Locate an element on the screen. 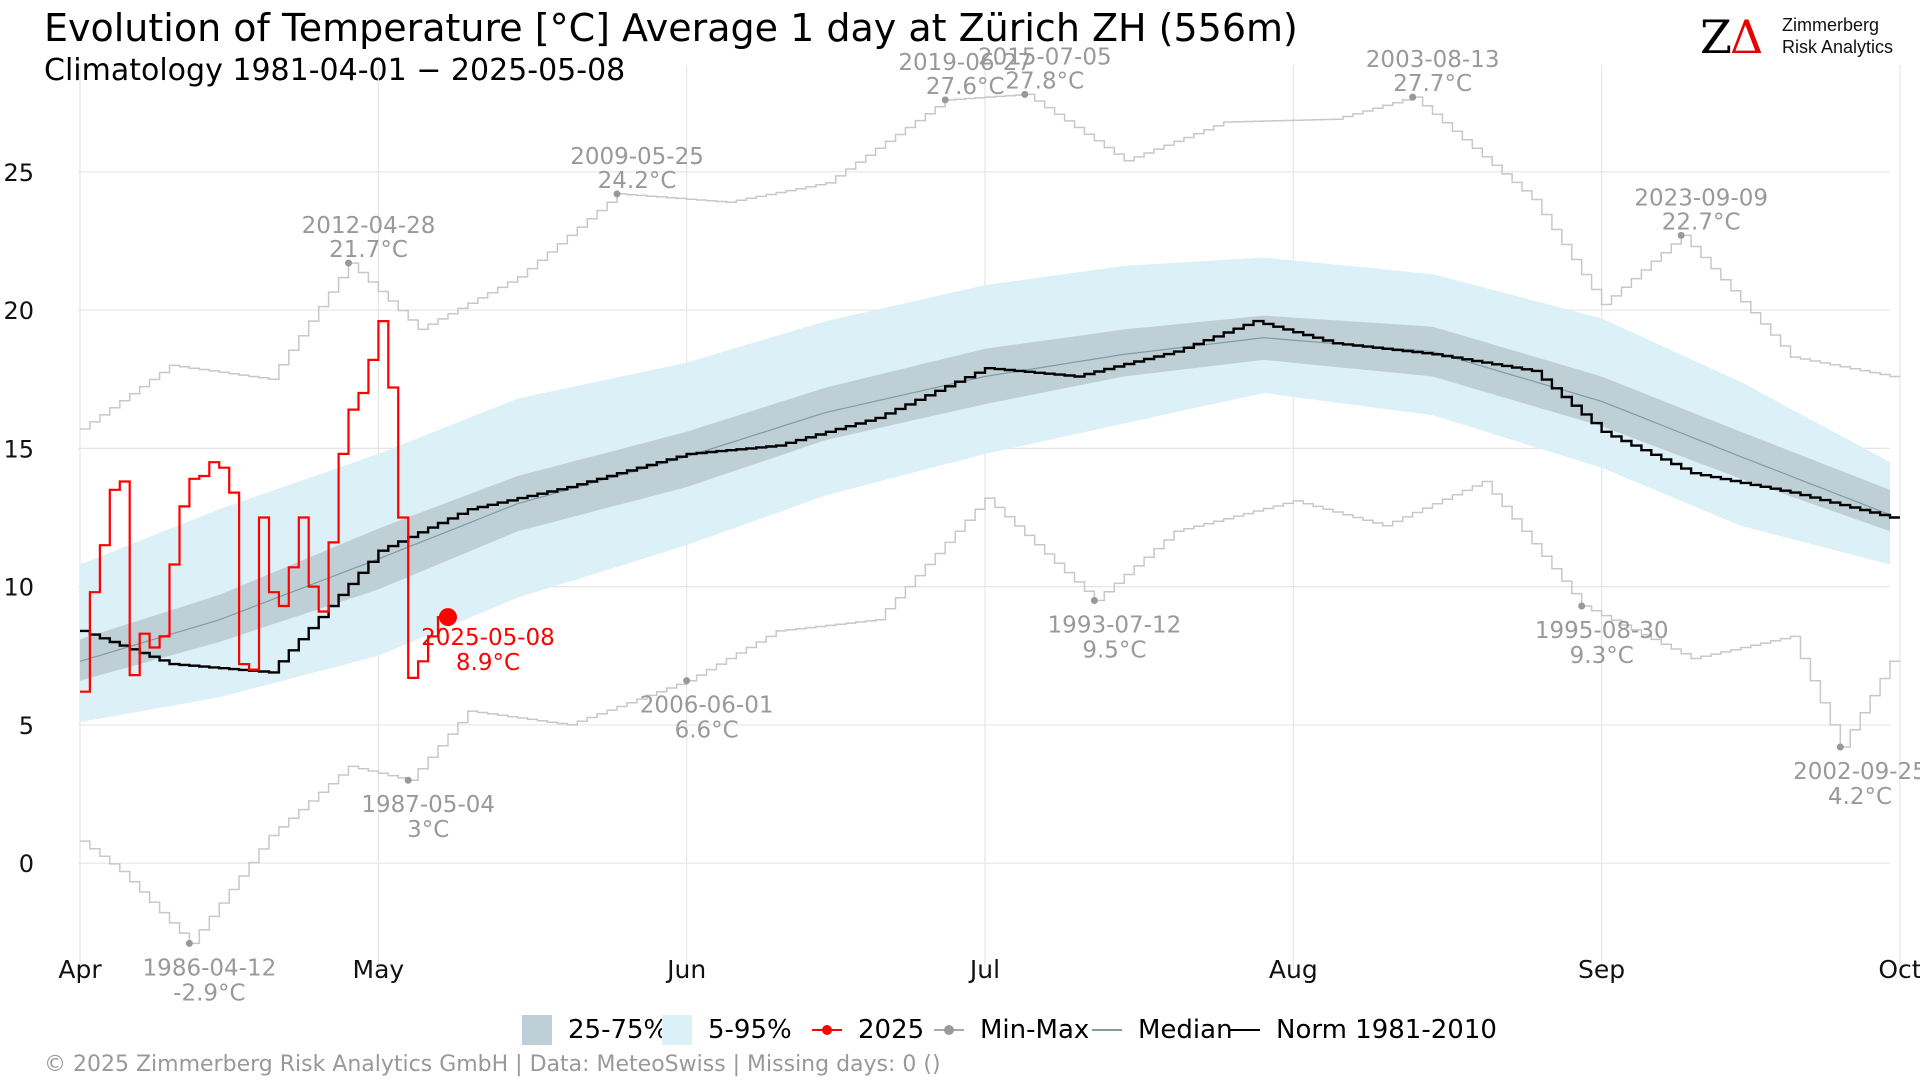 The image size is (1920, 1080). current-value-point is located at coordinates (447, 617).